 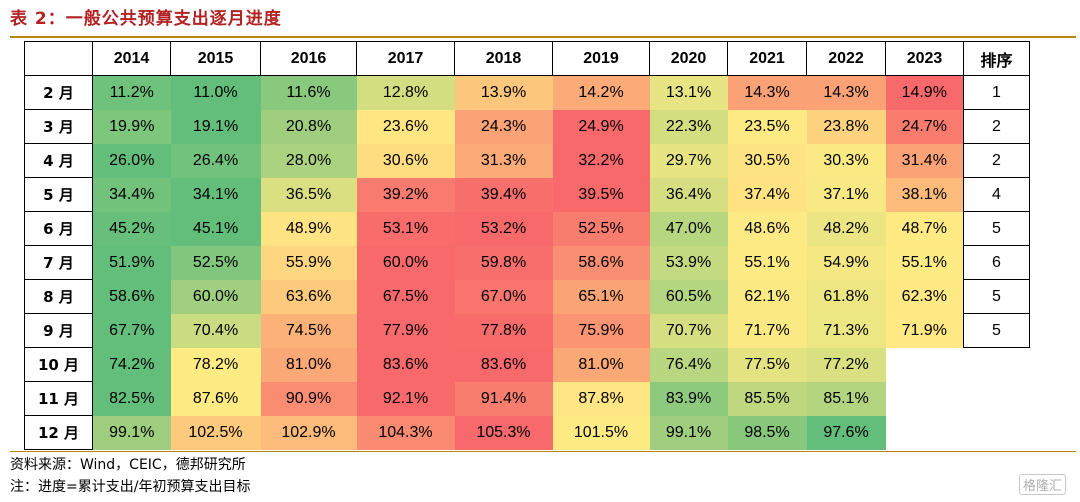 What do you see at coordinates (503, 296) in the screenshot?
I see `progress-cell: 67.0%` at bounding box center [503, 296].